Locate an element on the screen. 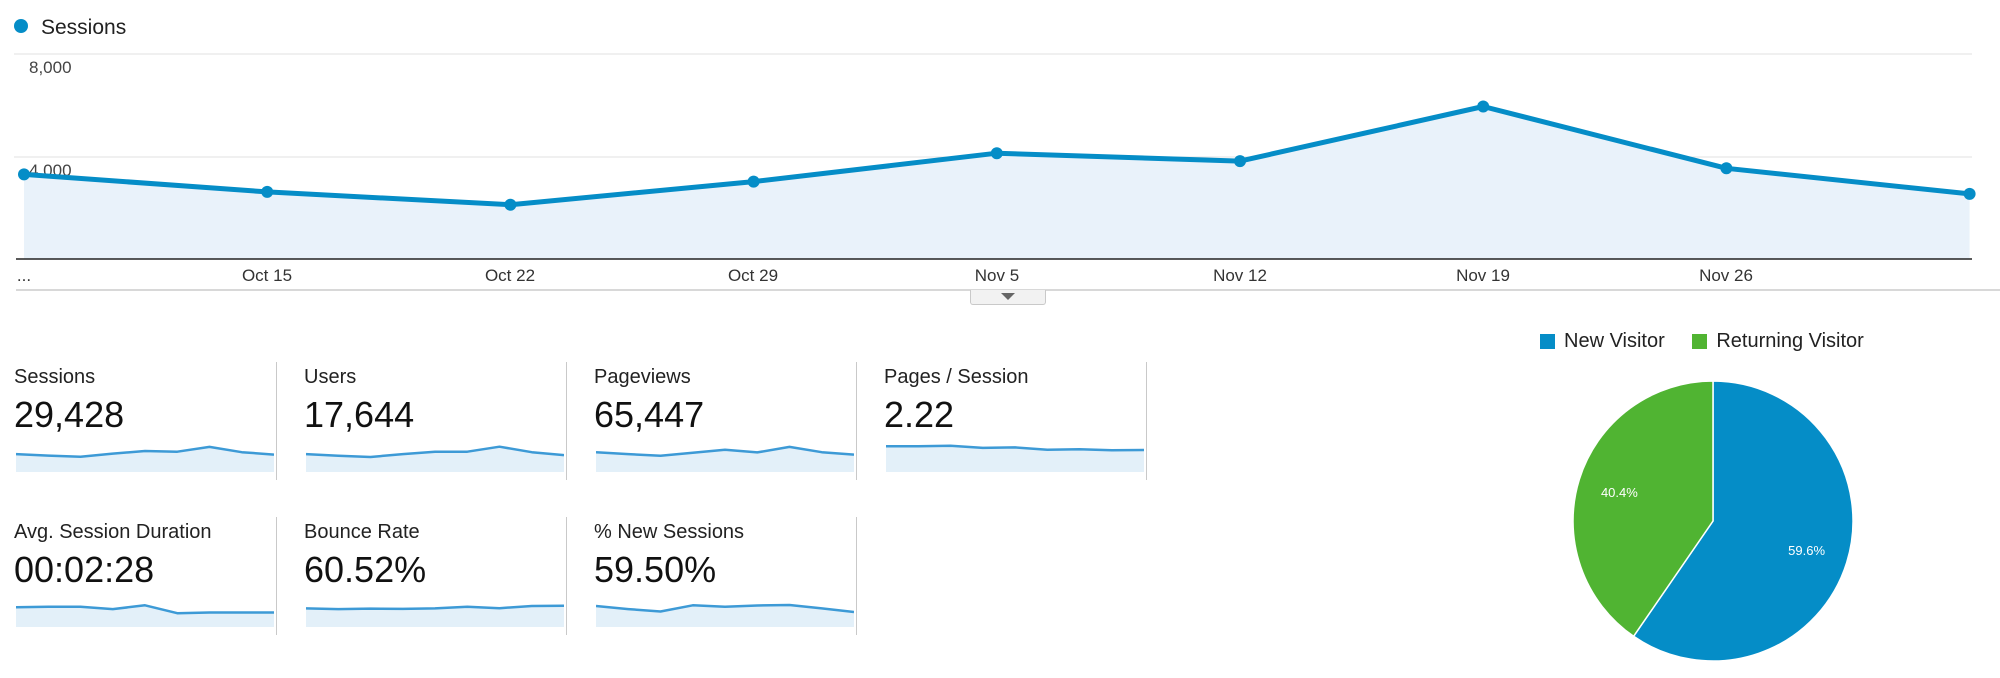 The image size is (2000, 678). new-sessions-sparkline is located at coordinates (725, 615).